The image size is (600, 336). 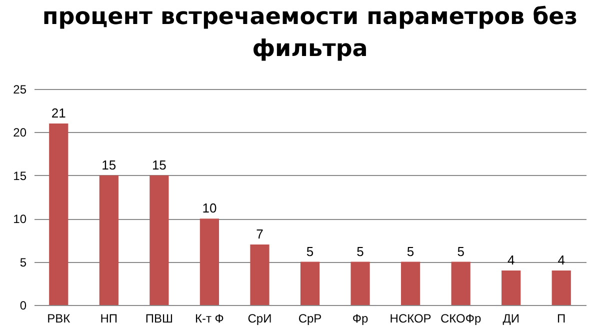 I want to click on x-tick-label: СрИ, so click(x=260, y=319).